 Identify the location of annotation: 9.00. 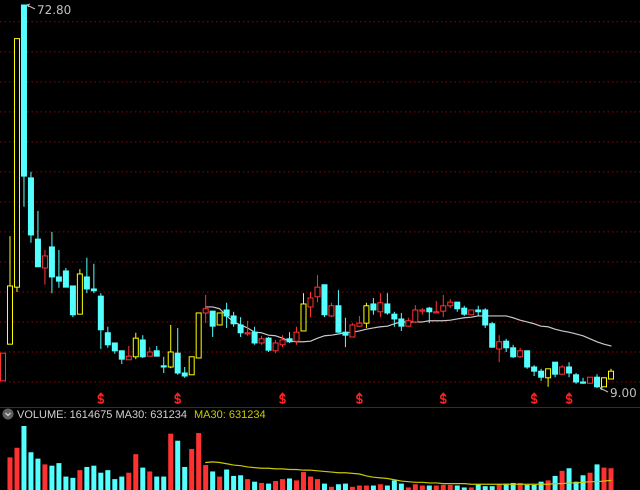
(623, 393).